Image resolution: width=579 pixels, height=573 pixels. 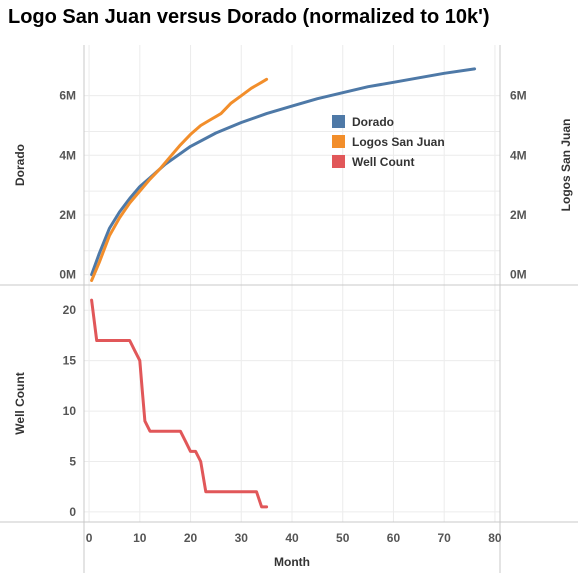 I want to click on legend-label: Dorado, so click(x=373, y=122).